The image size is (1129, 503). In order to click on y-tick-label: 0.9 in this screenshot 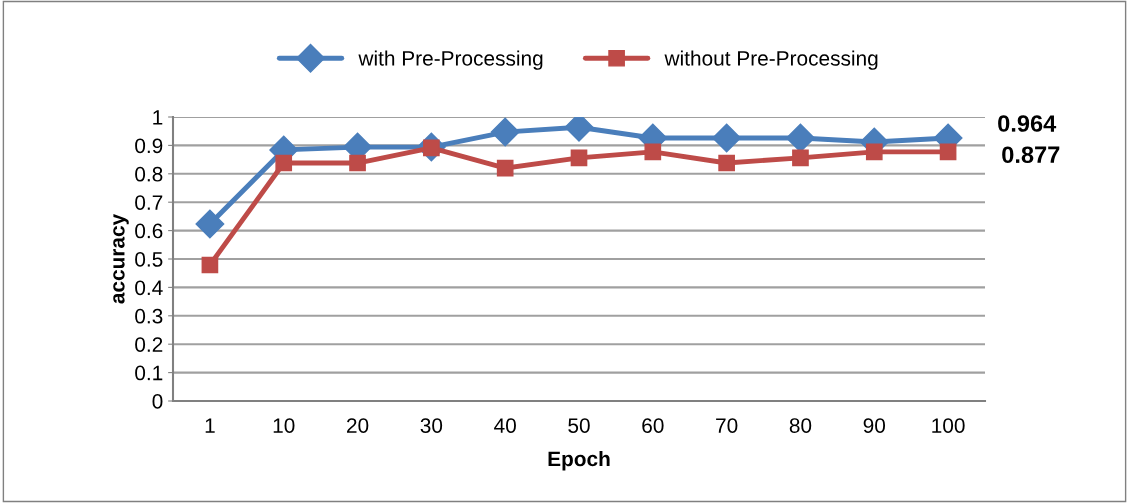, I will do `click(149, 146)`.